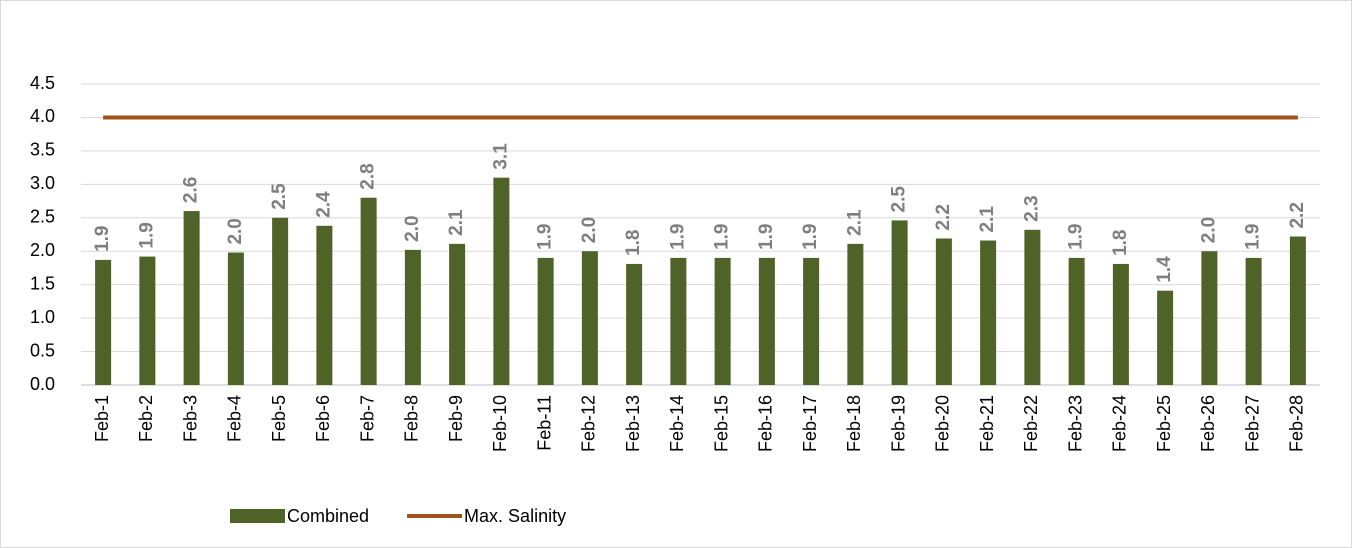 This screenshot has width=1352, height=548. Describe the element at coordinates (42, 317) in the screenshot. I see `y-tick-label: 1.0` at that location.